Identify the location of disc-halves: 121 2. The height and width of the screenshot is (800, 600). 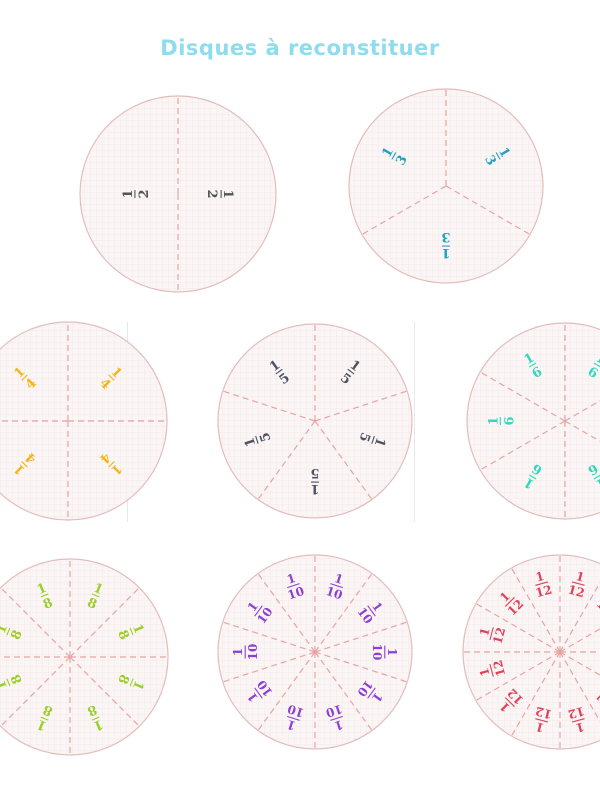
(178, 194).